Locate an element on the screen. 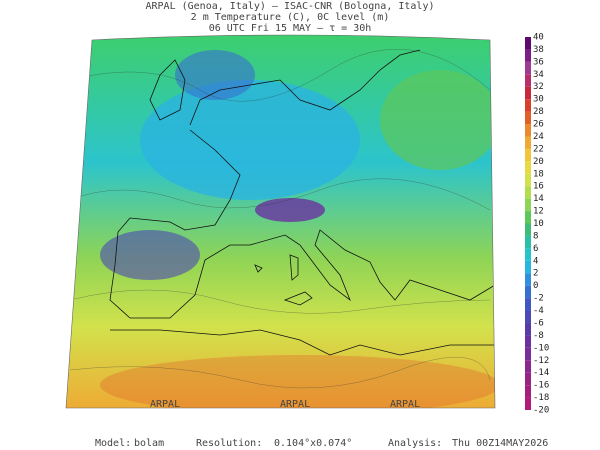 Image resolution: width=600 pixels, height=450 pixels. alps-cold is located at coordinates (290, 210).